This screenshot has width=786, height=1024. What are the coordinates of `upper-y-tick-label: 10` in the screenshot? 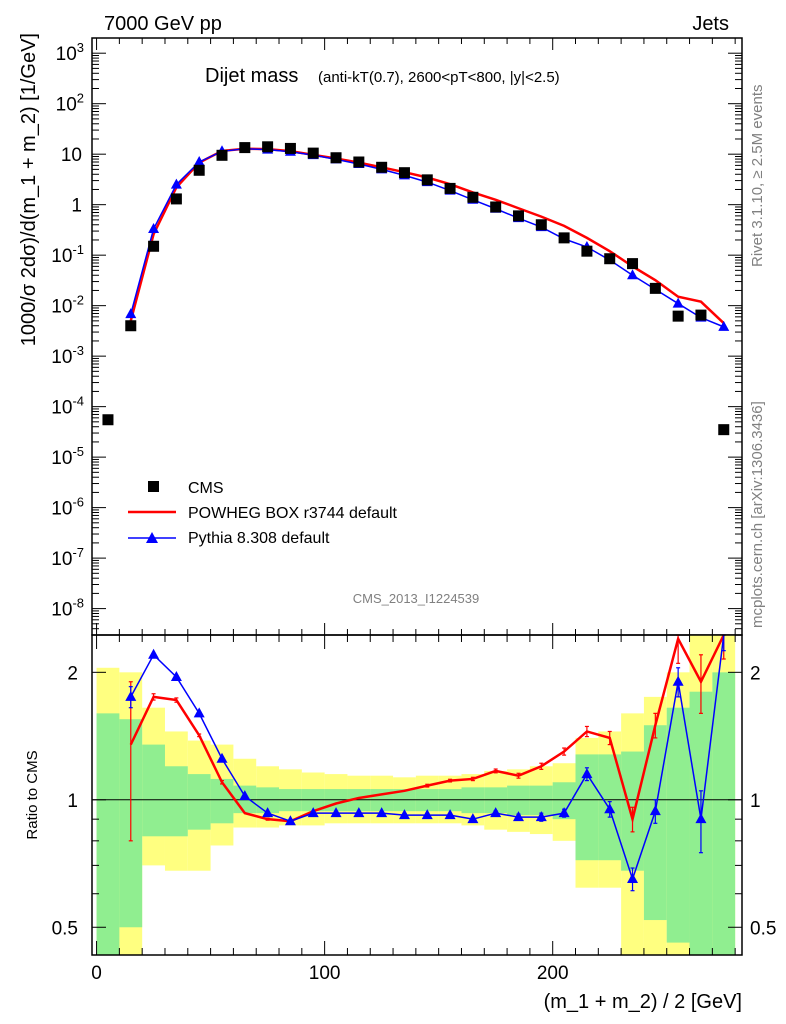 It's located at (71, 155).